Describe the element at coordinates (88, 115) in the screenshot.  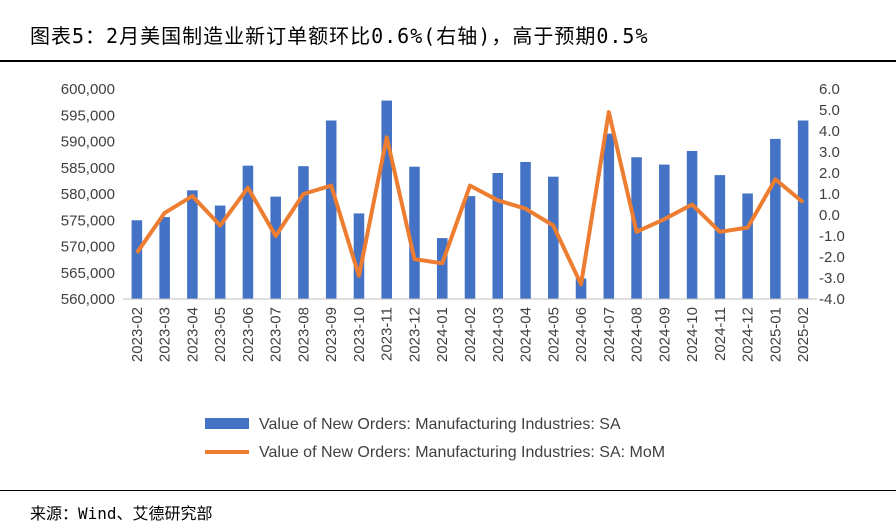
I see `left-tick-label: 595,000` at that location.